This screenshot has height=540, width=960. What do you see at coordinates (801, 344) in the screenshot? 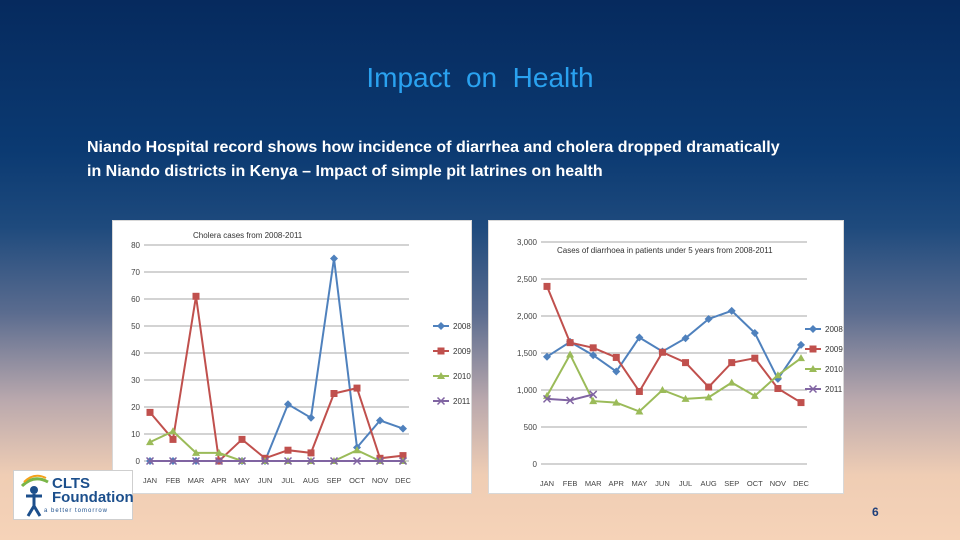
I see `diarrhoea-series-2008-point-dec` at bounding box center [801, 344].